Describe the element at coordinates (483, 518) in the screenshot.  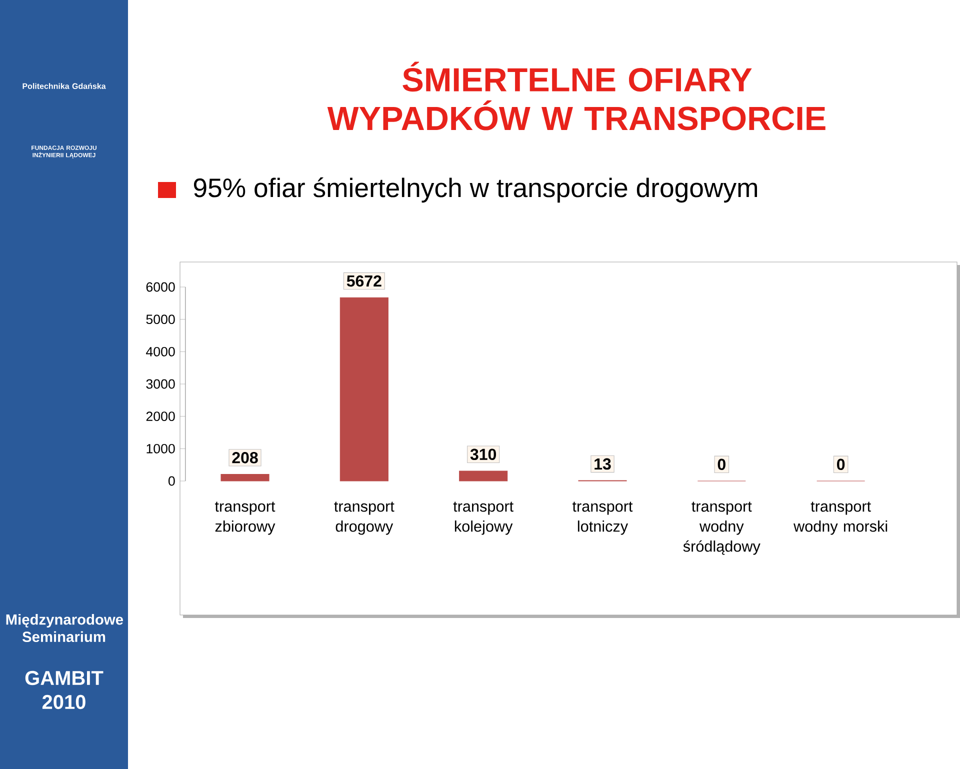
I see `x-tick-label: transport kolejowy` at that location.